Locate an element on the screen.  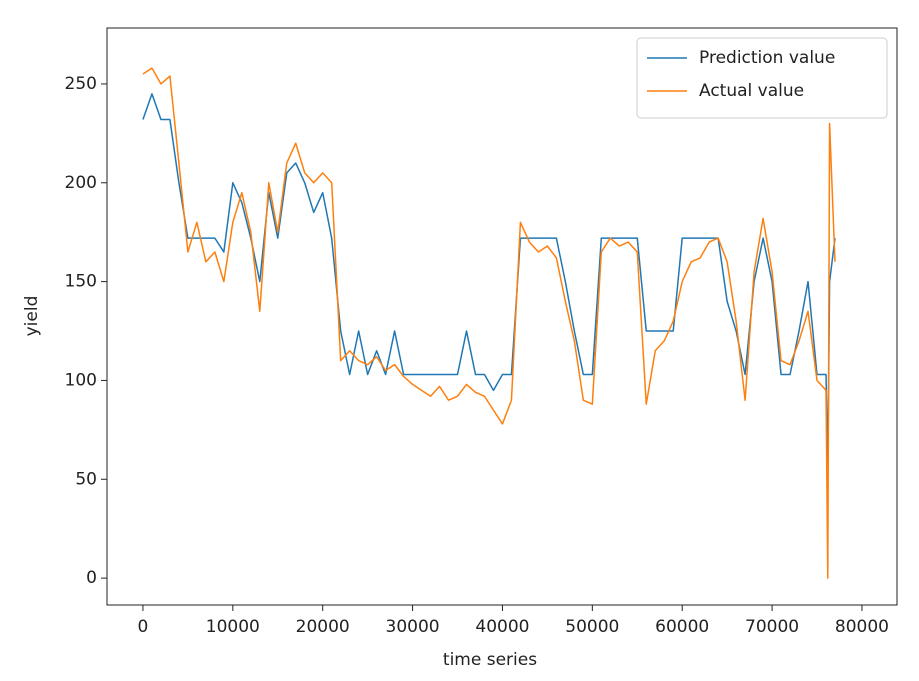
x-tick-label: 80000 is located at coordinates (862, 627).